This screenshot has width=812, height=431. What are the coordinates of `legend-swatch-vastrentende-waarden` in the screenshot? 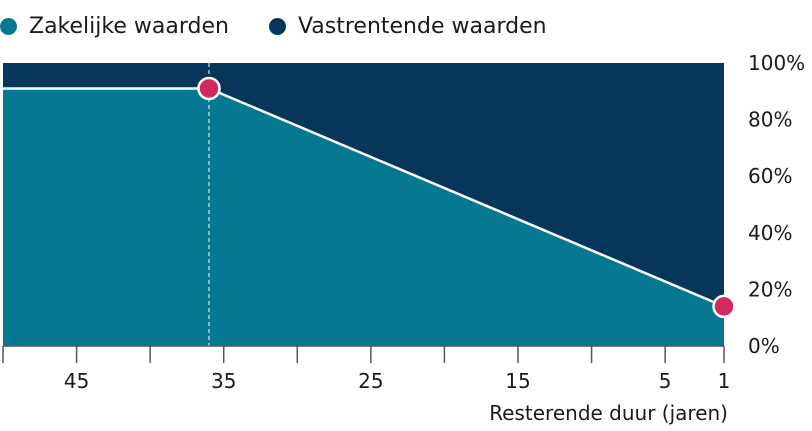 It's located at (277, 26).